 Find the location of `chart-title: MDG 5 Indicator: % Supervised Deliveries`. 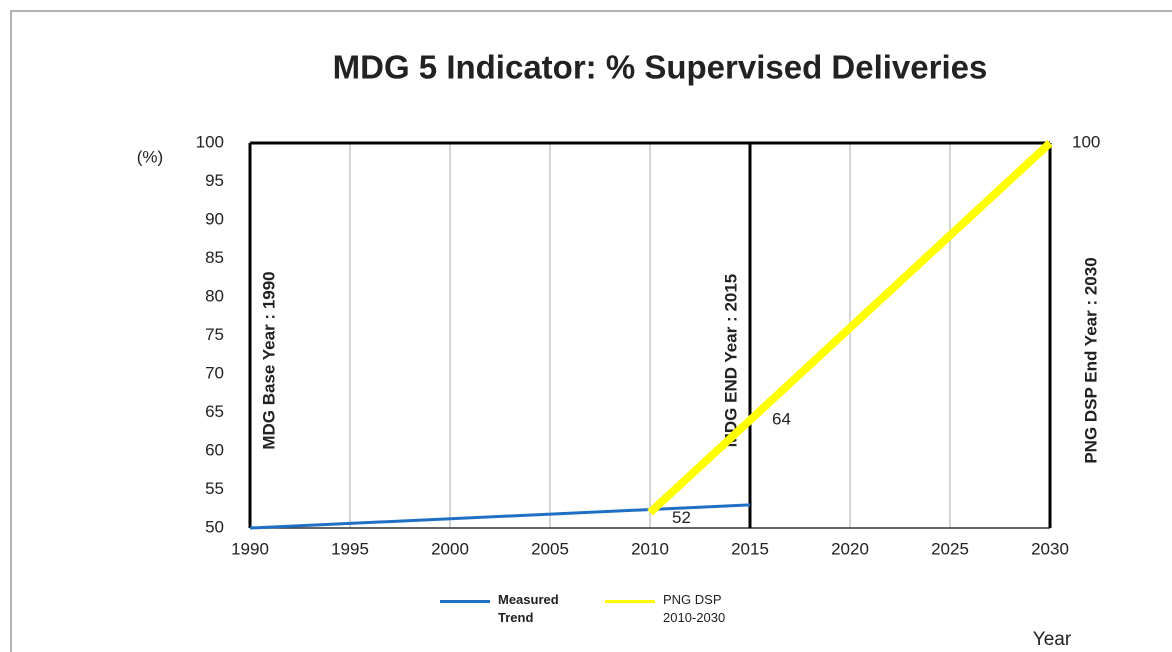

chart-title: MDG 5 Indicator: % Supervised Deliveries is located at coordinates (660, 67).